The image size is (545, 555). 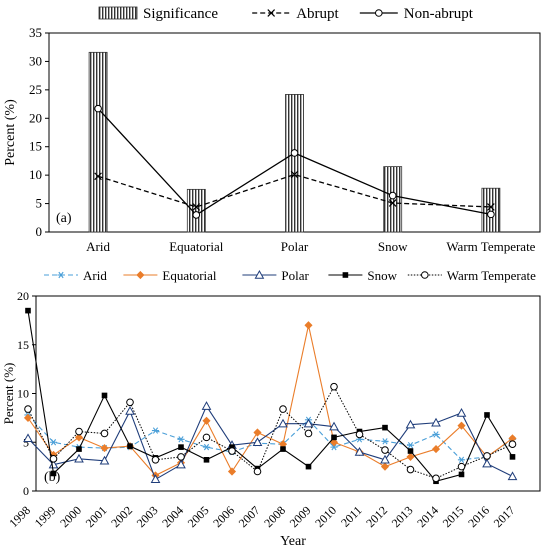 What do you see at coordinates (39, 231) in the screenshot?
I see `panel-a-ytick-label-0: 0` at bounding box center [39, 231].